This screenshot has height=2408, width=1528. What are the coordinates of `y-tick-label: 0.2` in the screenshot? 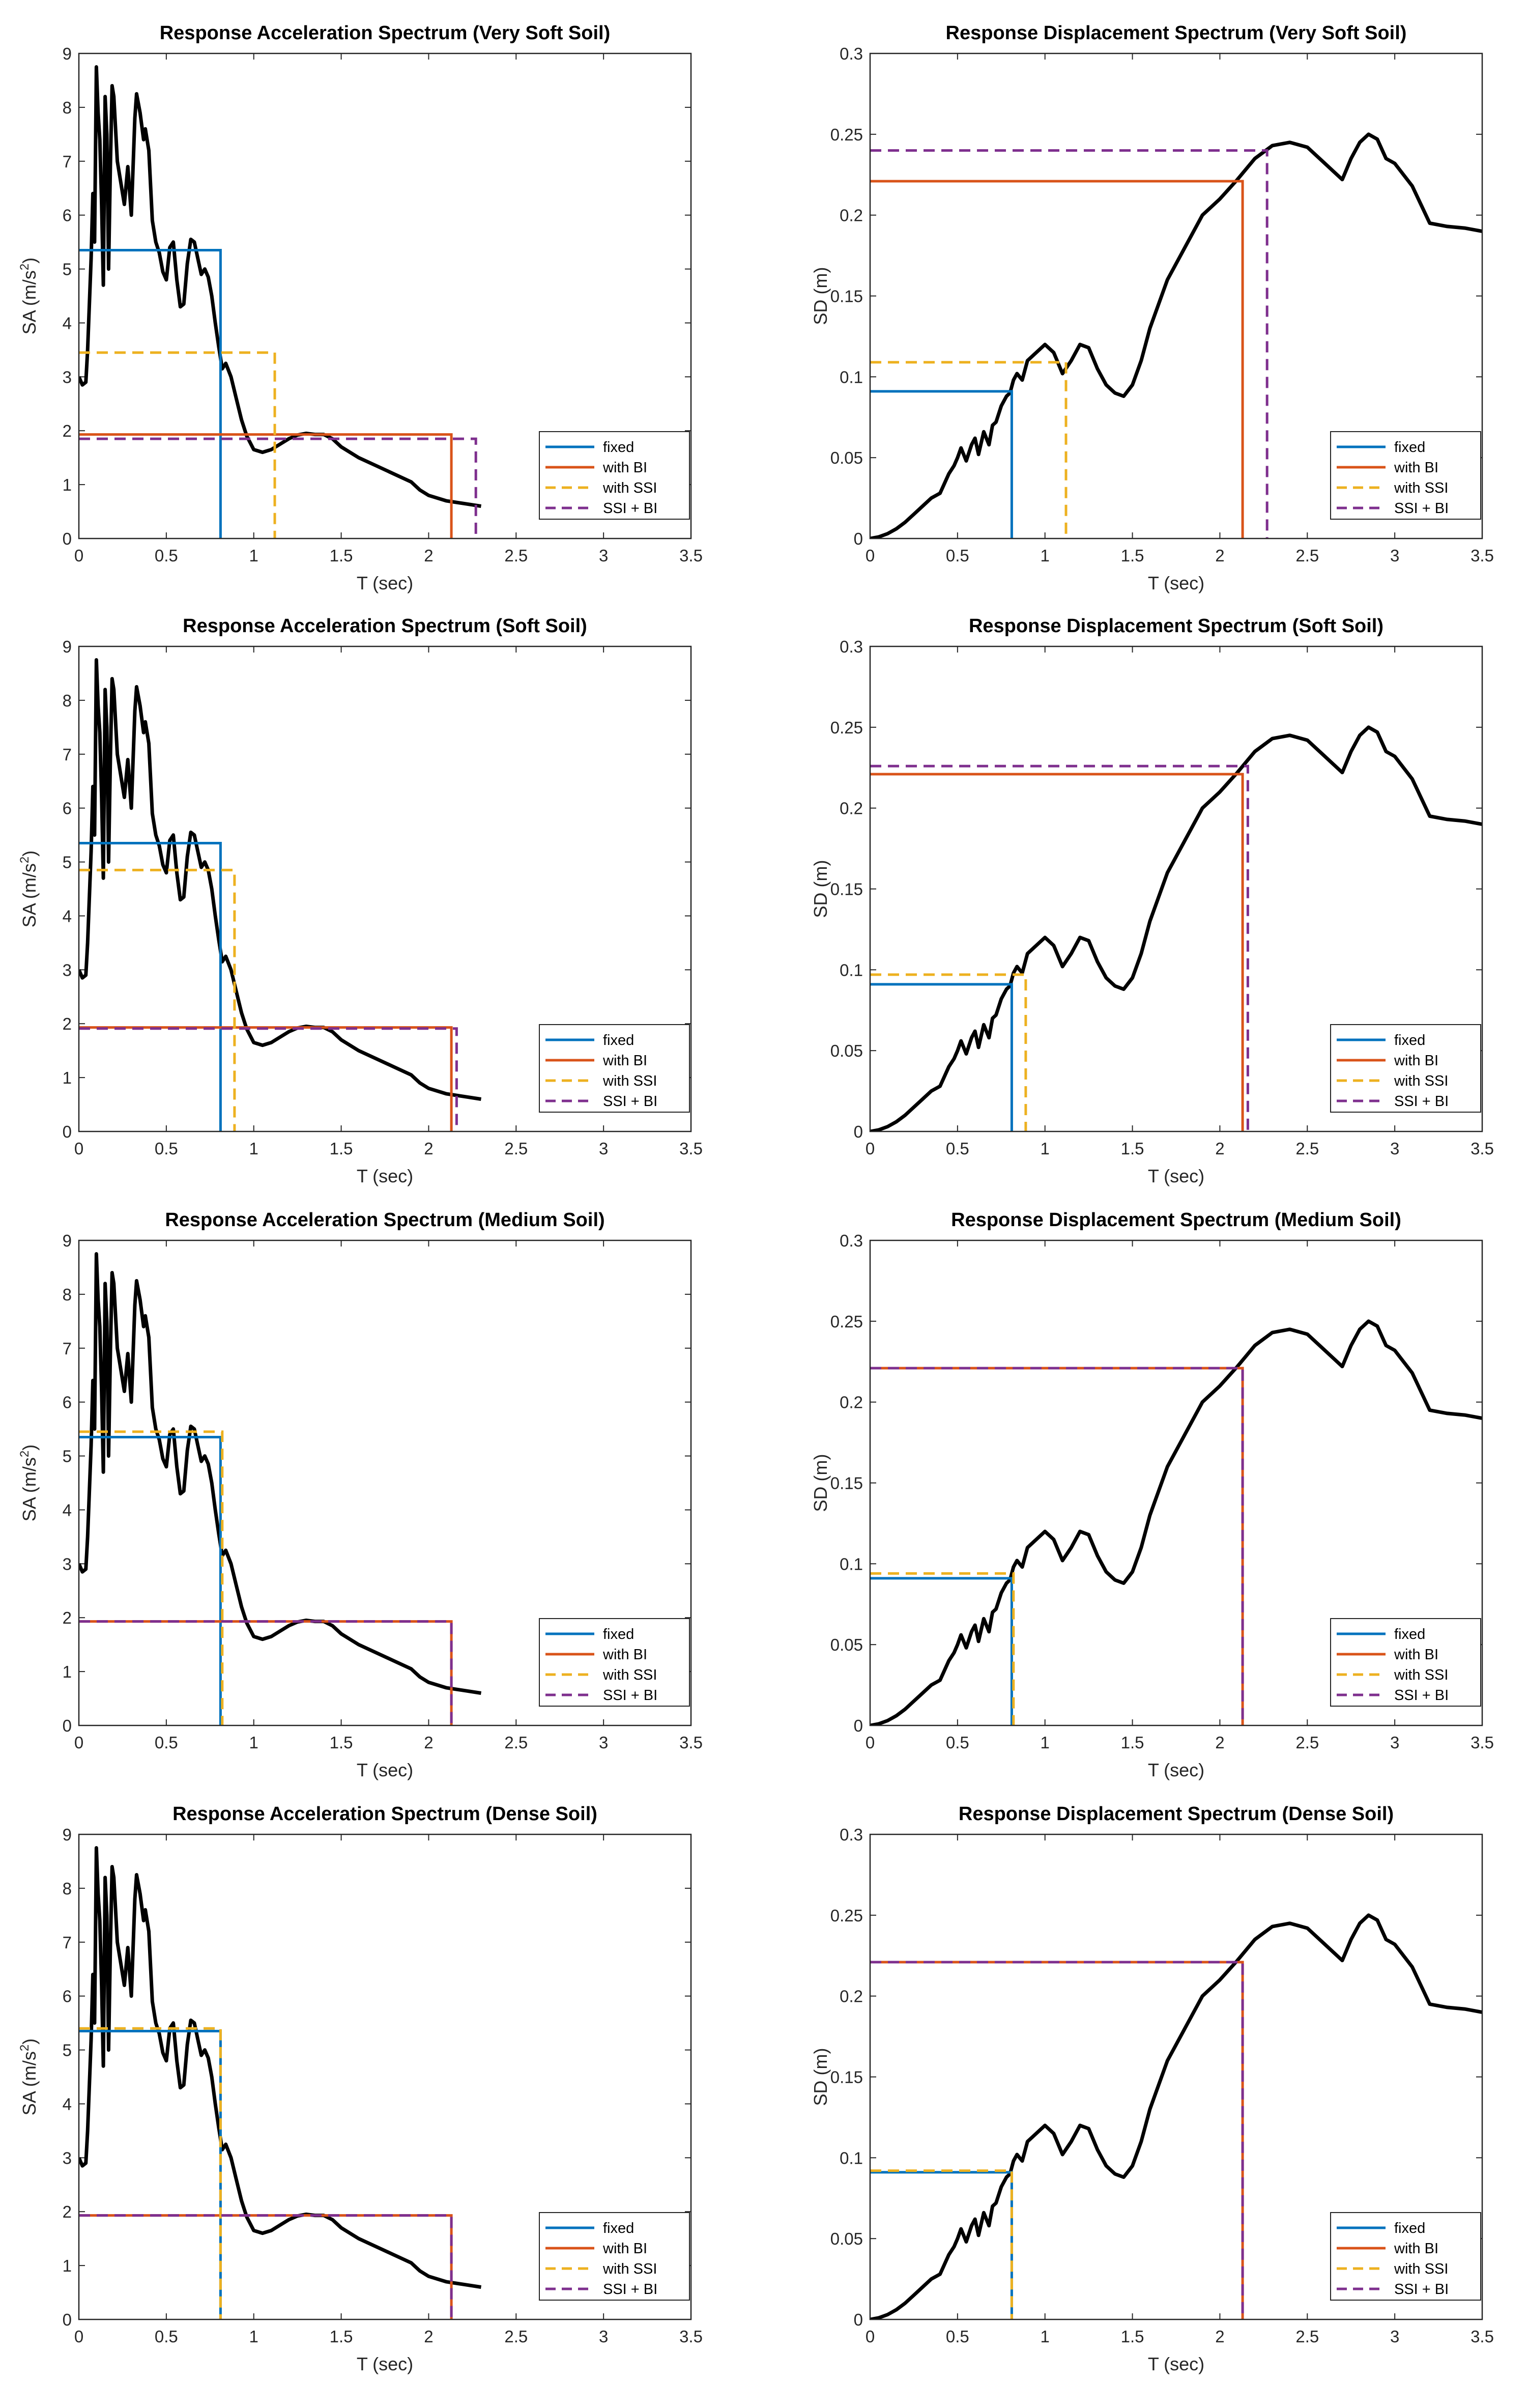 It's located at (851, 1996).